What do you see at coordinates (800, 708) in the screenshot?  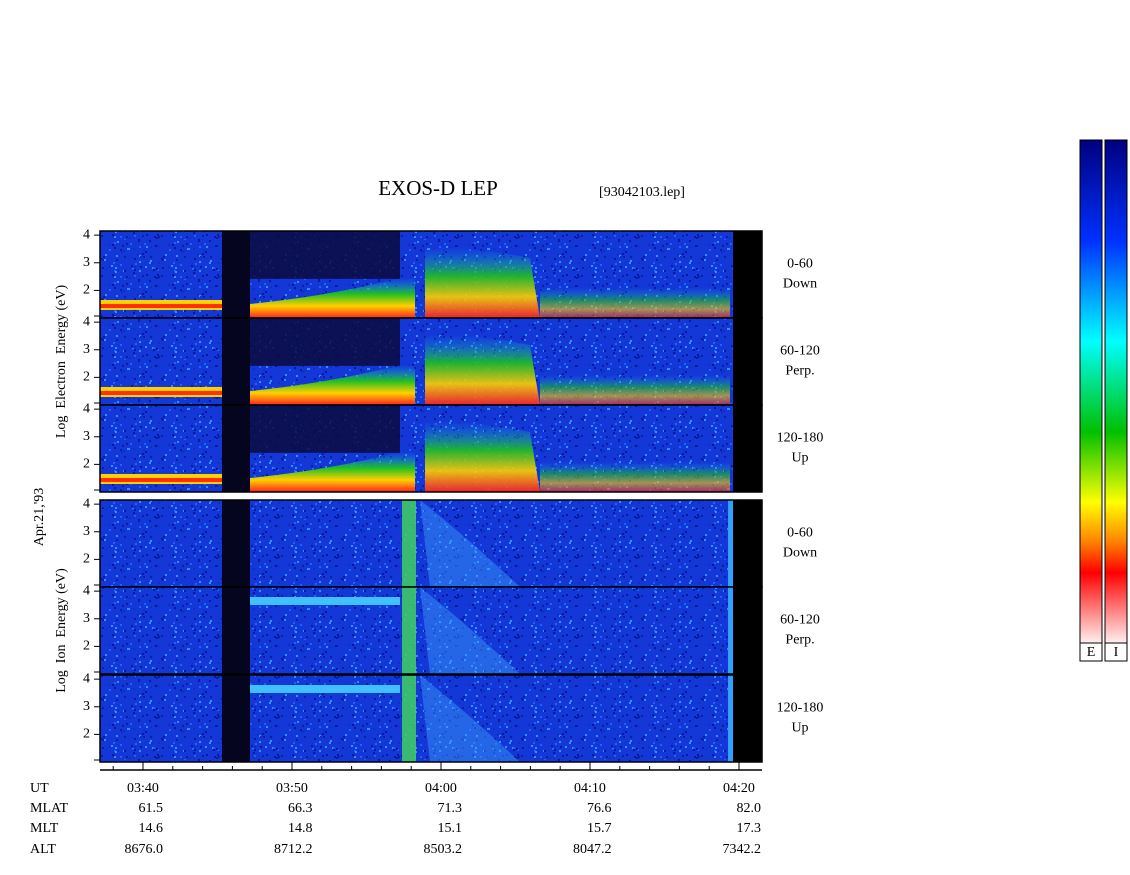 I see `channel-range: 120-180` at bounding box center [800, 708].